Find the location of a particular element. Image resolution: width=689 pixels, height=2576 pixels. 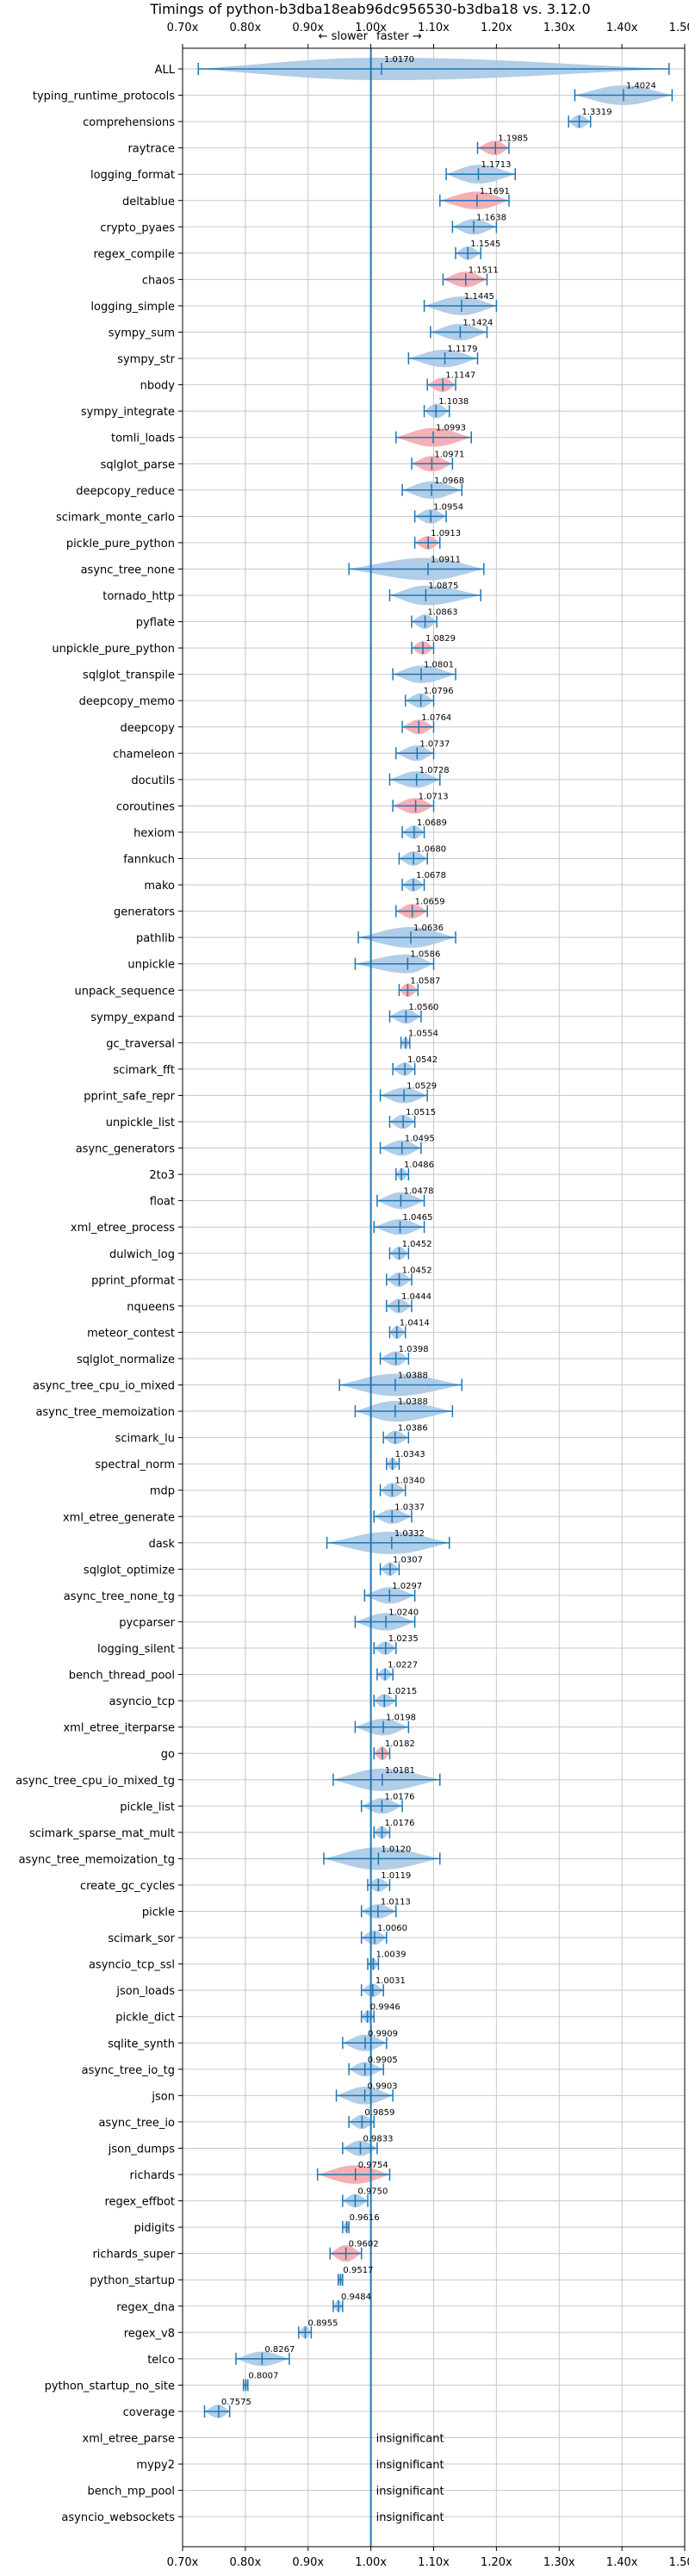

benchmark-label: crypto_pyaes is located at coordinates (137, 227).